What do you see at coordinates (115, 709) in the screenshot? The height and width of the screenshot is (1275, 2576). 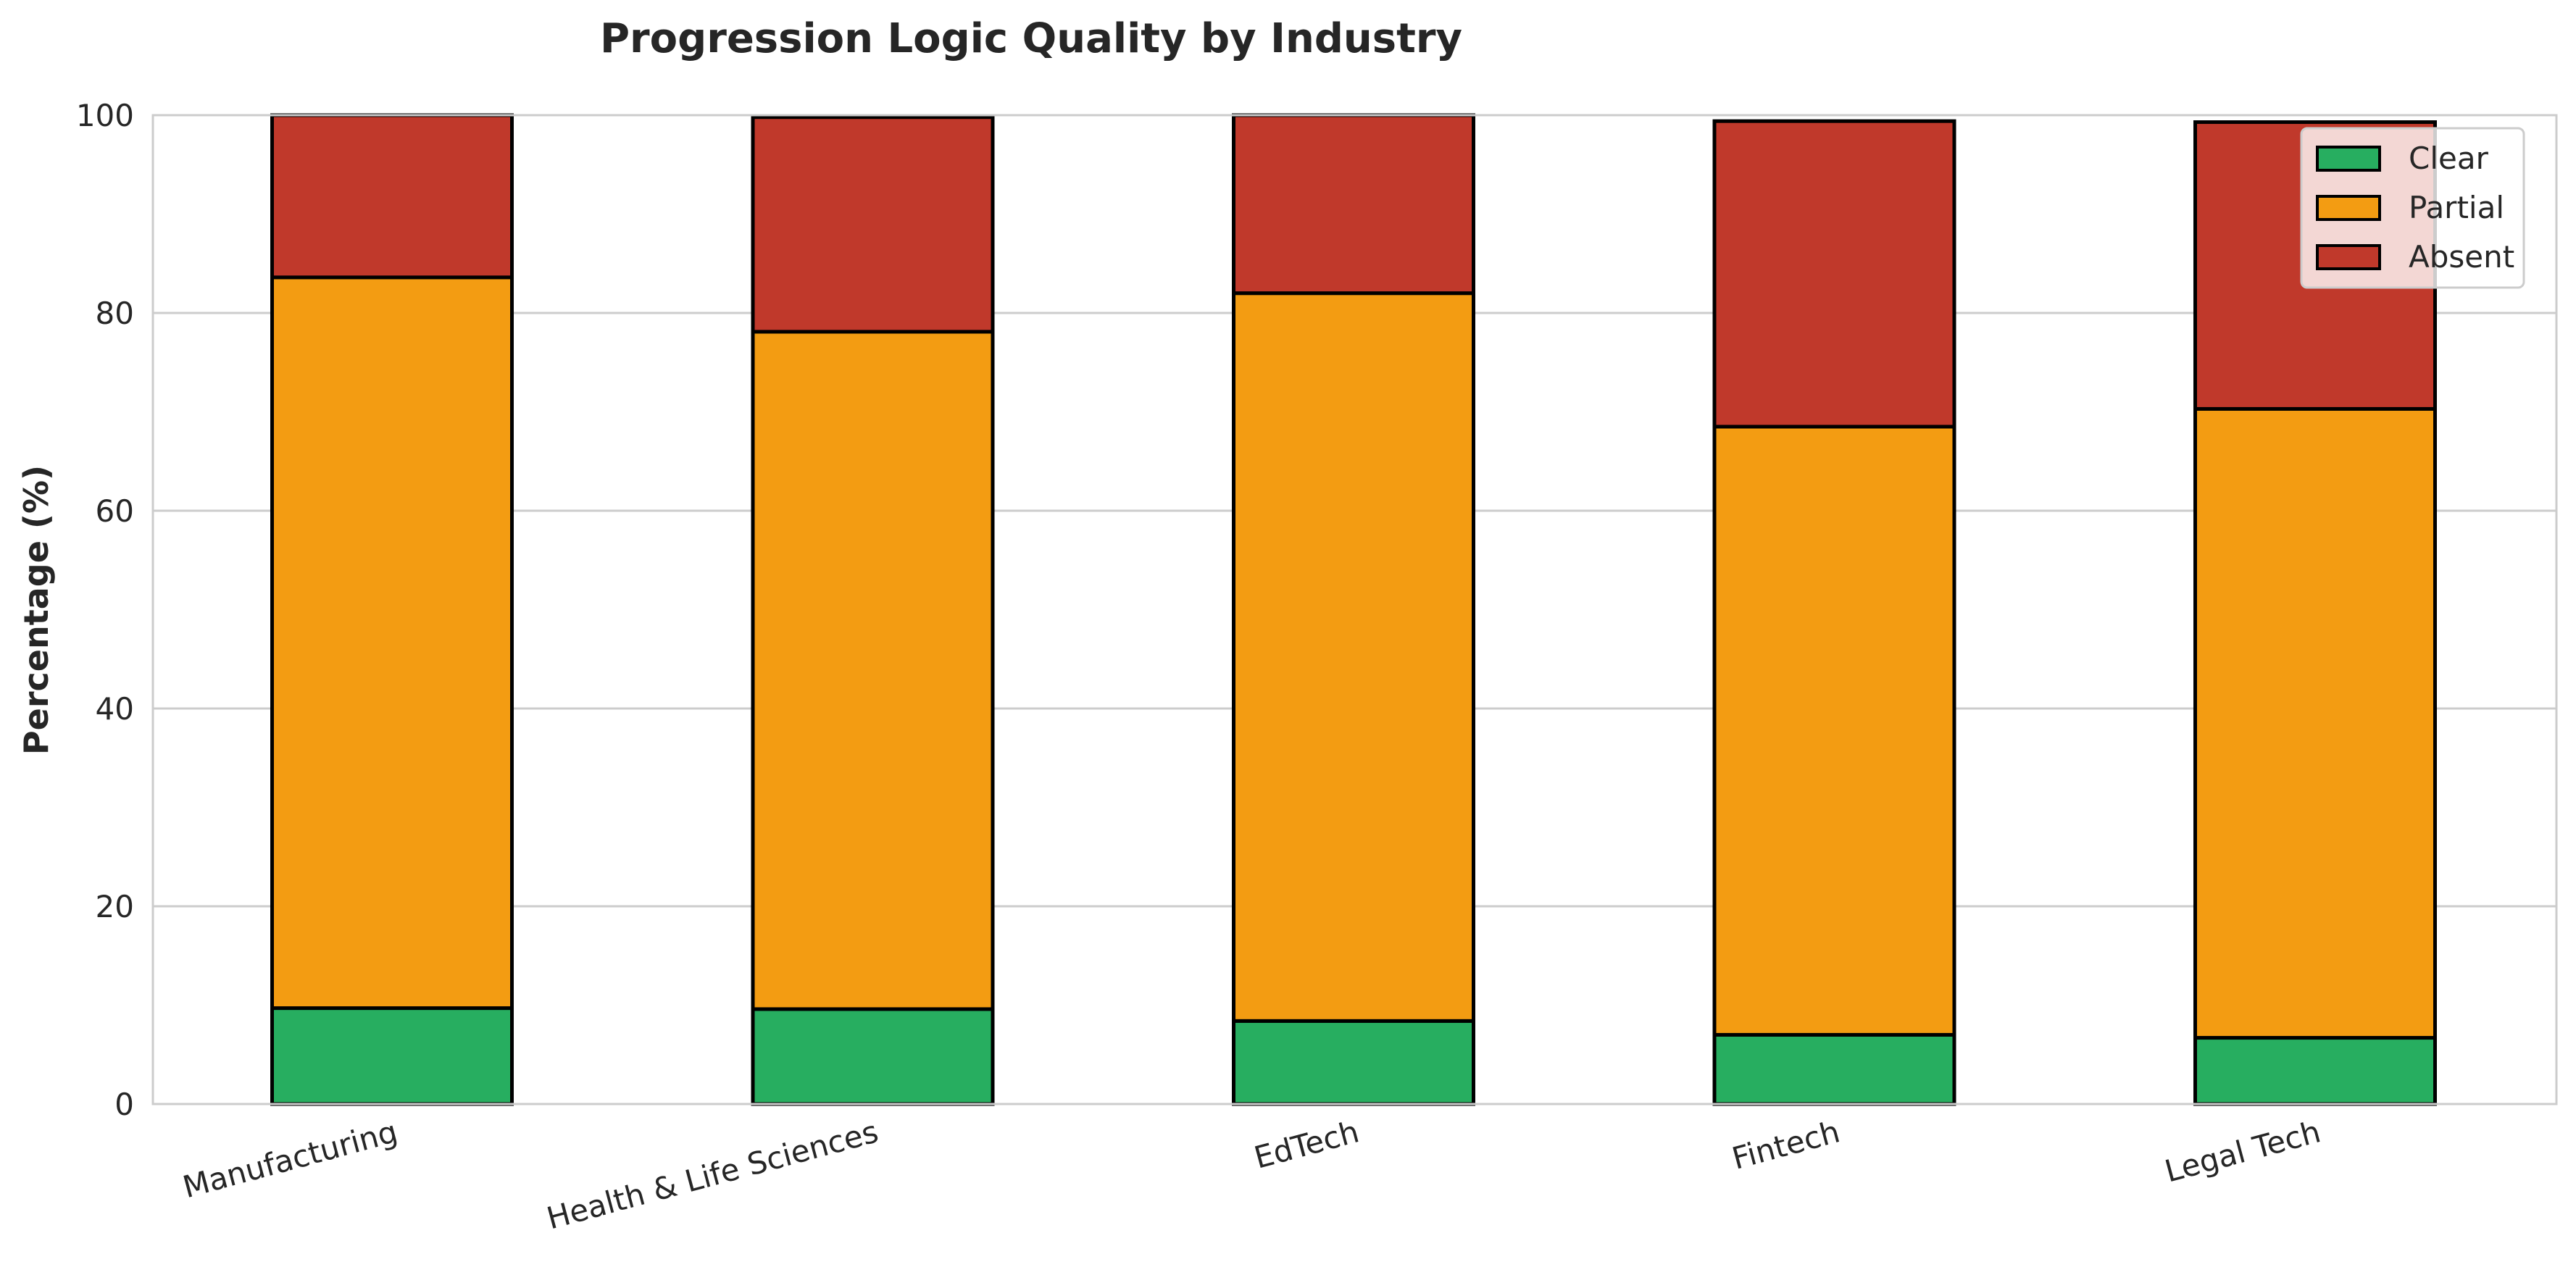 I see `y-tick-label: 40` at bounding box center [115, 709].